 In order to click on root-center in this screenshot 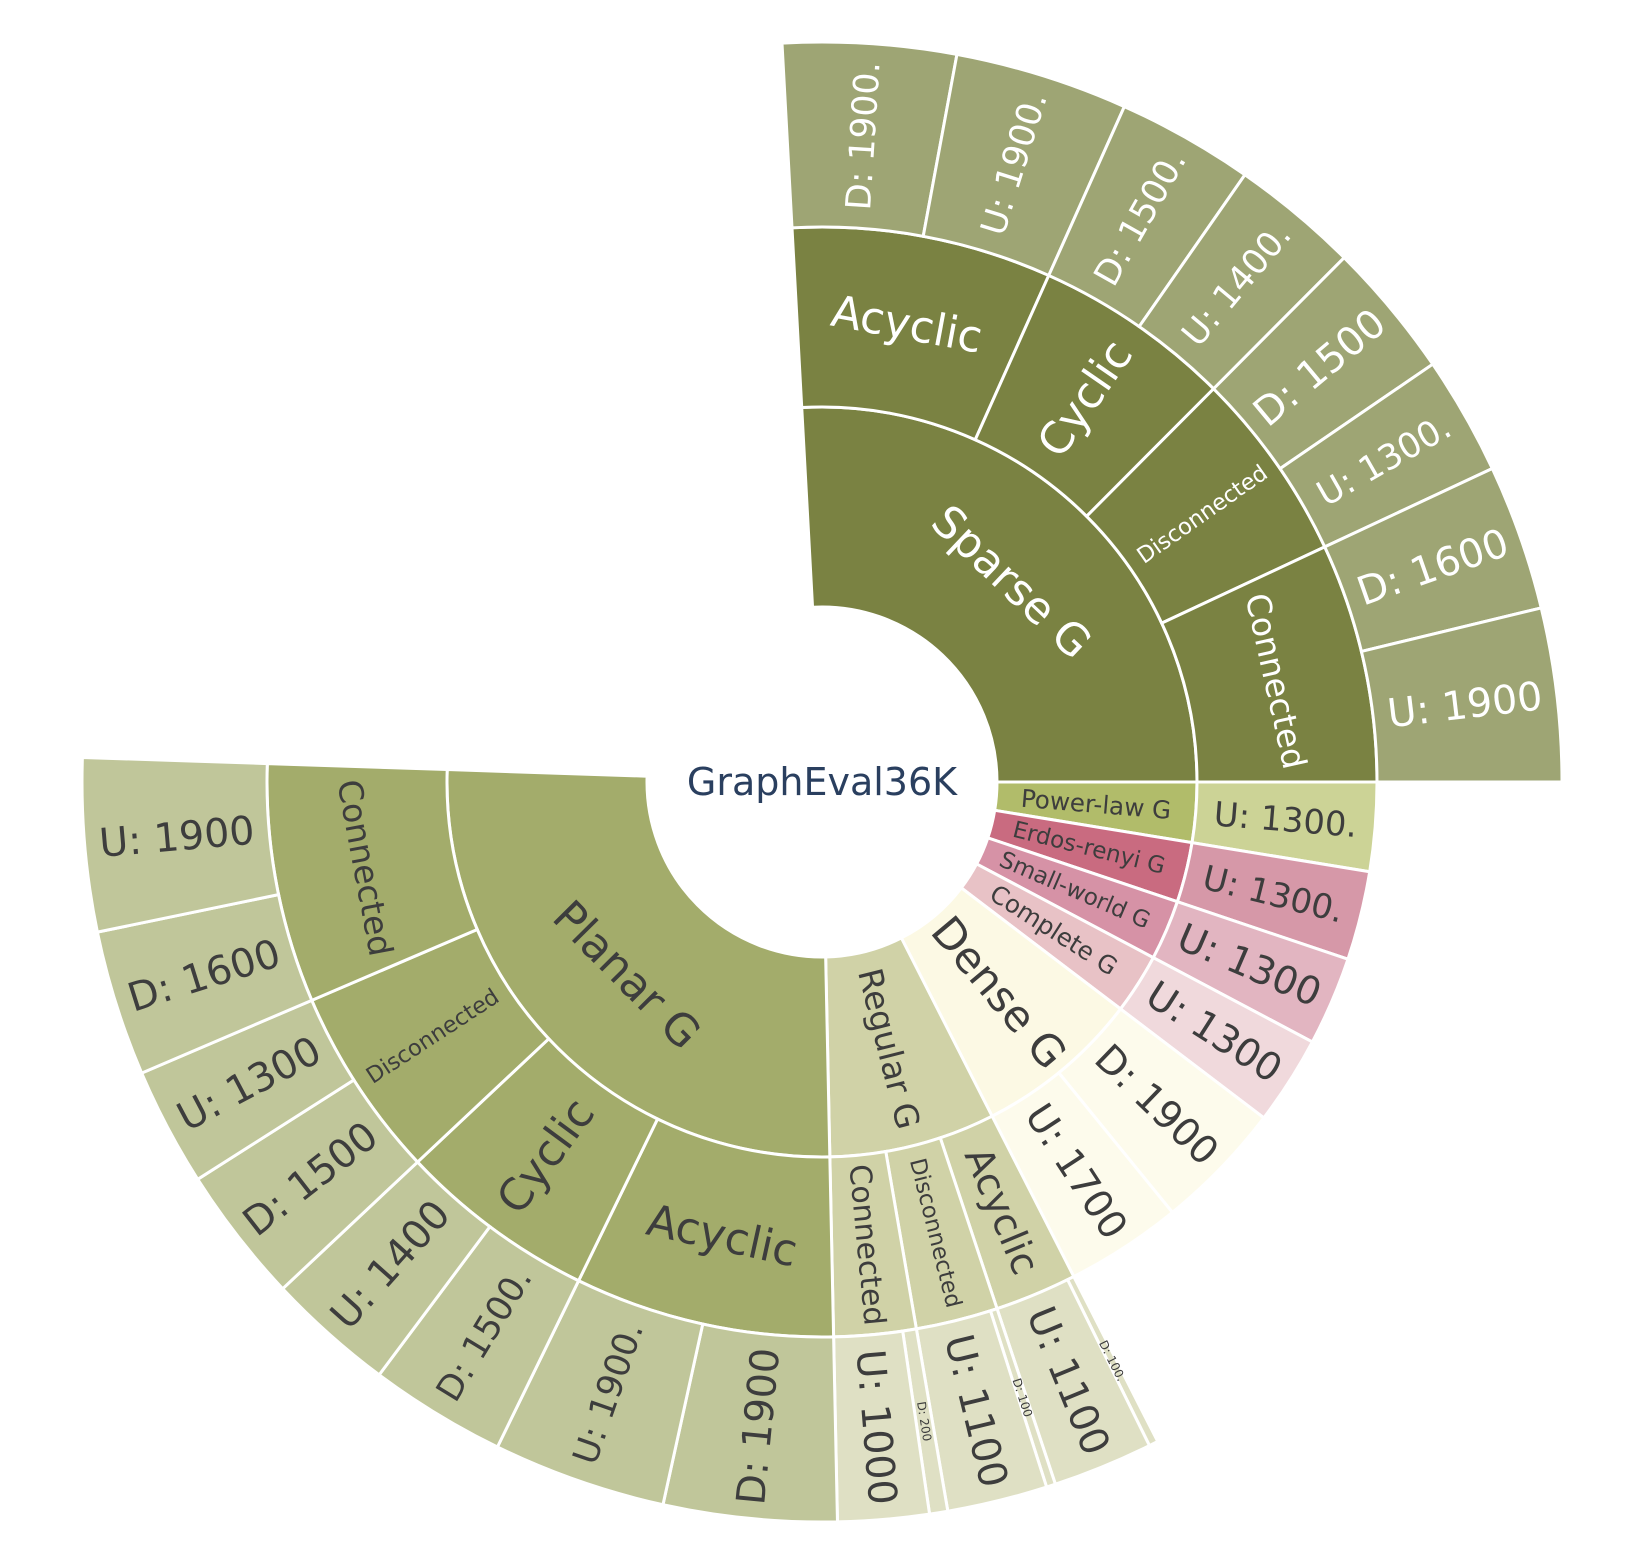, I will do `click(822, 782)`.